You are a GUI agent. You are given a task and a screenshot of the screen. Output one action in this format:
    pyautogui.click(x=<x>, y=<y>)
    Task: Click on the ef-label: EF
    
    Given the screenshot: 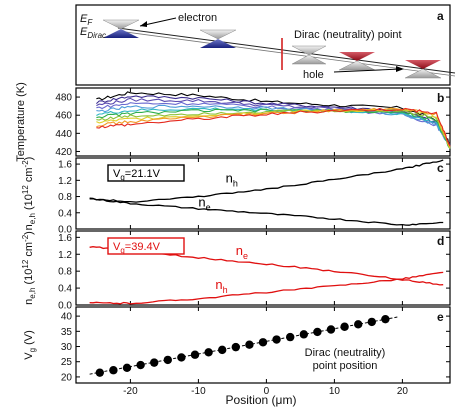 What is the action you would take?
    pyautogui.click(x=86, y=20)
    